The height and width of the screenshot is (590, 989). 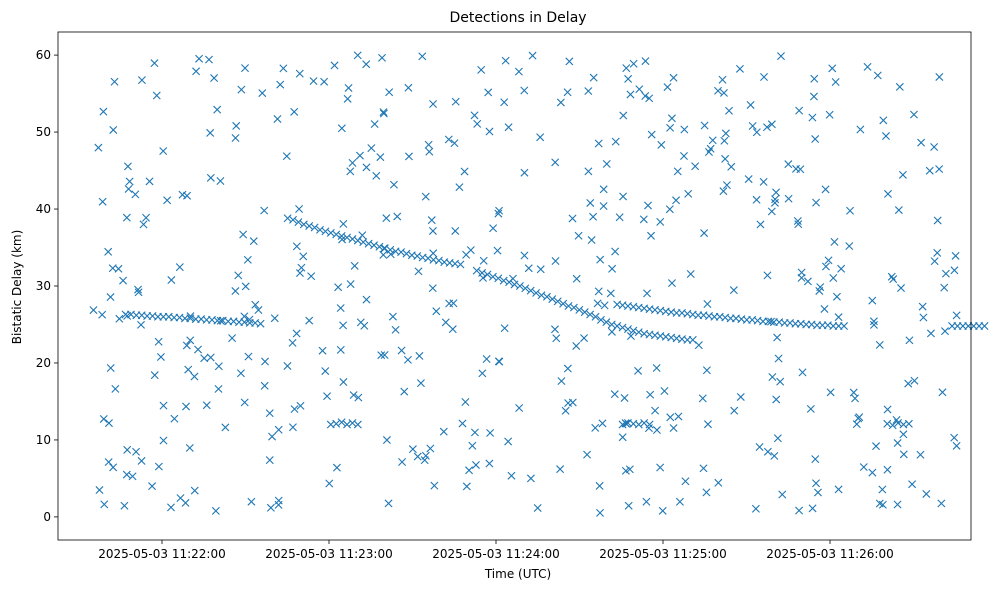 What do you see at coordinates (829, 554) in the screenshot?
I see `x-tick-label-4: 2025-05-03 11:26:00` at bounding box center [829, 554].